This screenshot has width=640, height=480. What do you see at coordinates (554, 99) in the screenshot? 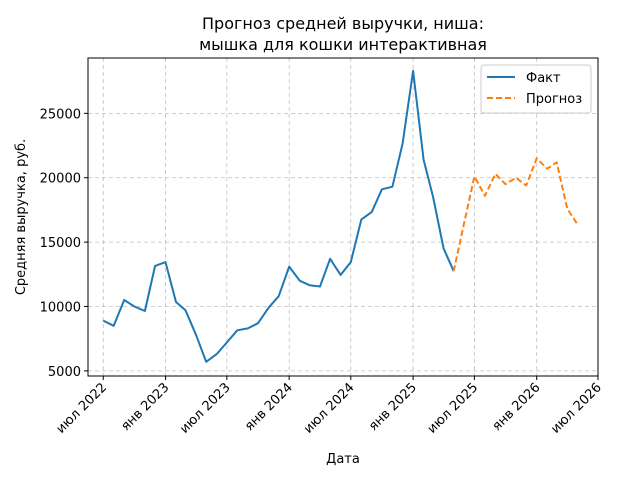
I see `legend-label-forecast: Прогноз` at bounding box center [554, 99].